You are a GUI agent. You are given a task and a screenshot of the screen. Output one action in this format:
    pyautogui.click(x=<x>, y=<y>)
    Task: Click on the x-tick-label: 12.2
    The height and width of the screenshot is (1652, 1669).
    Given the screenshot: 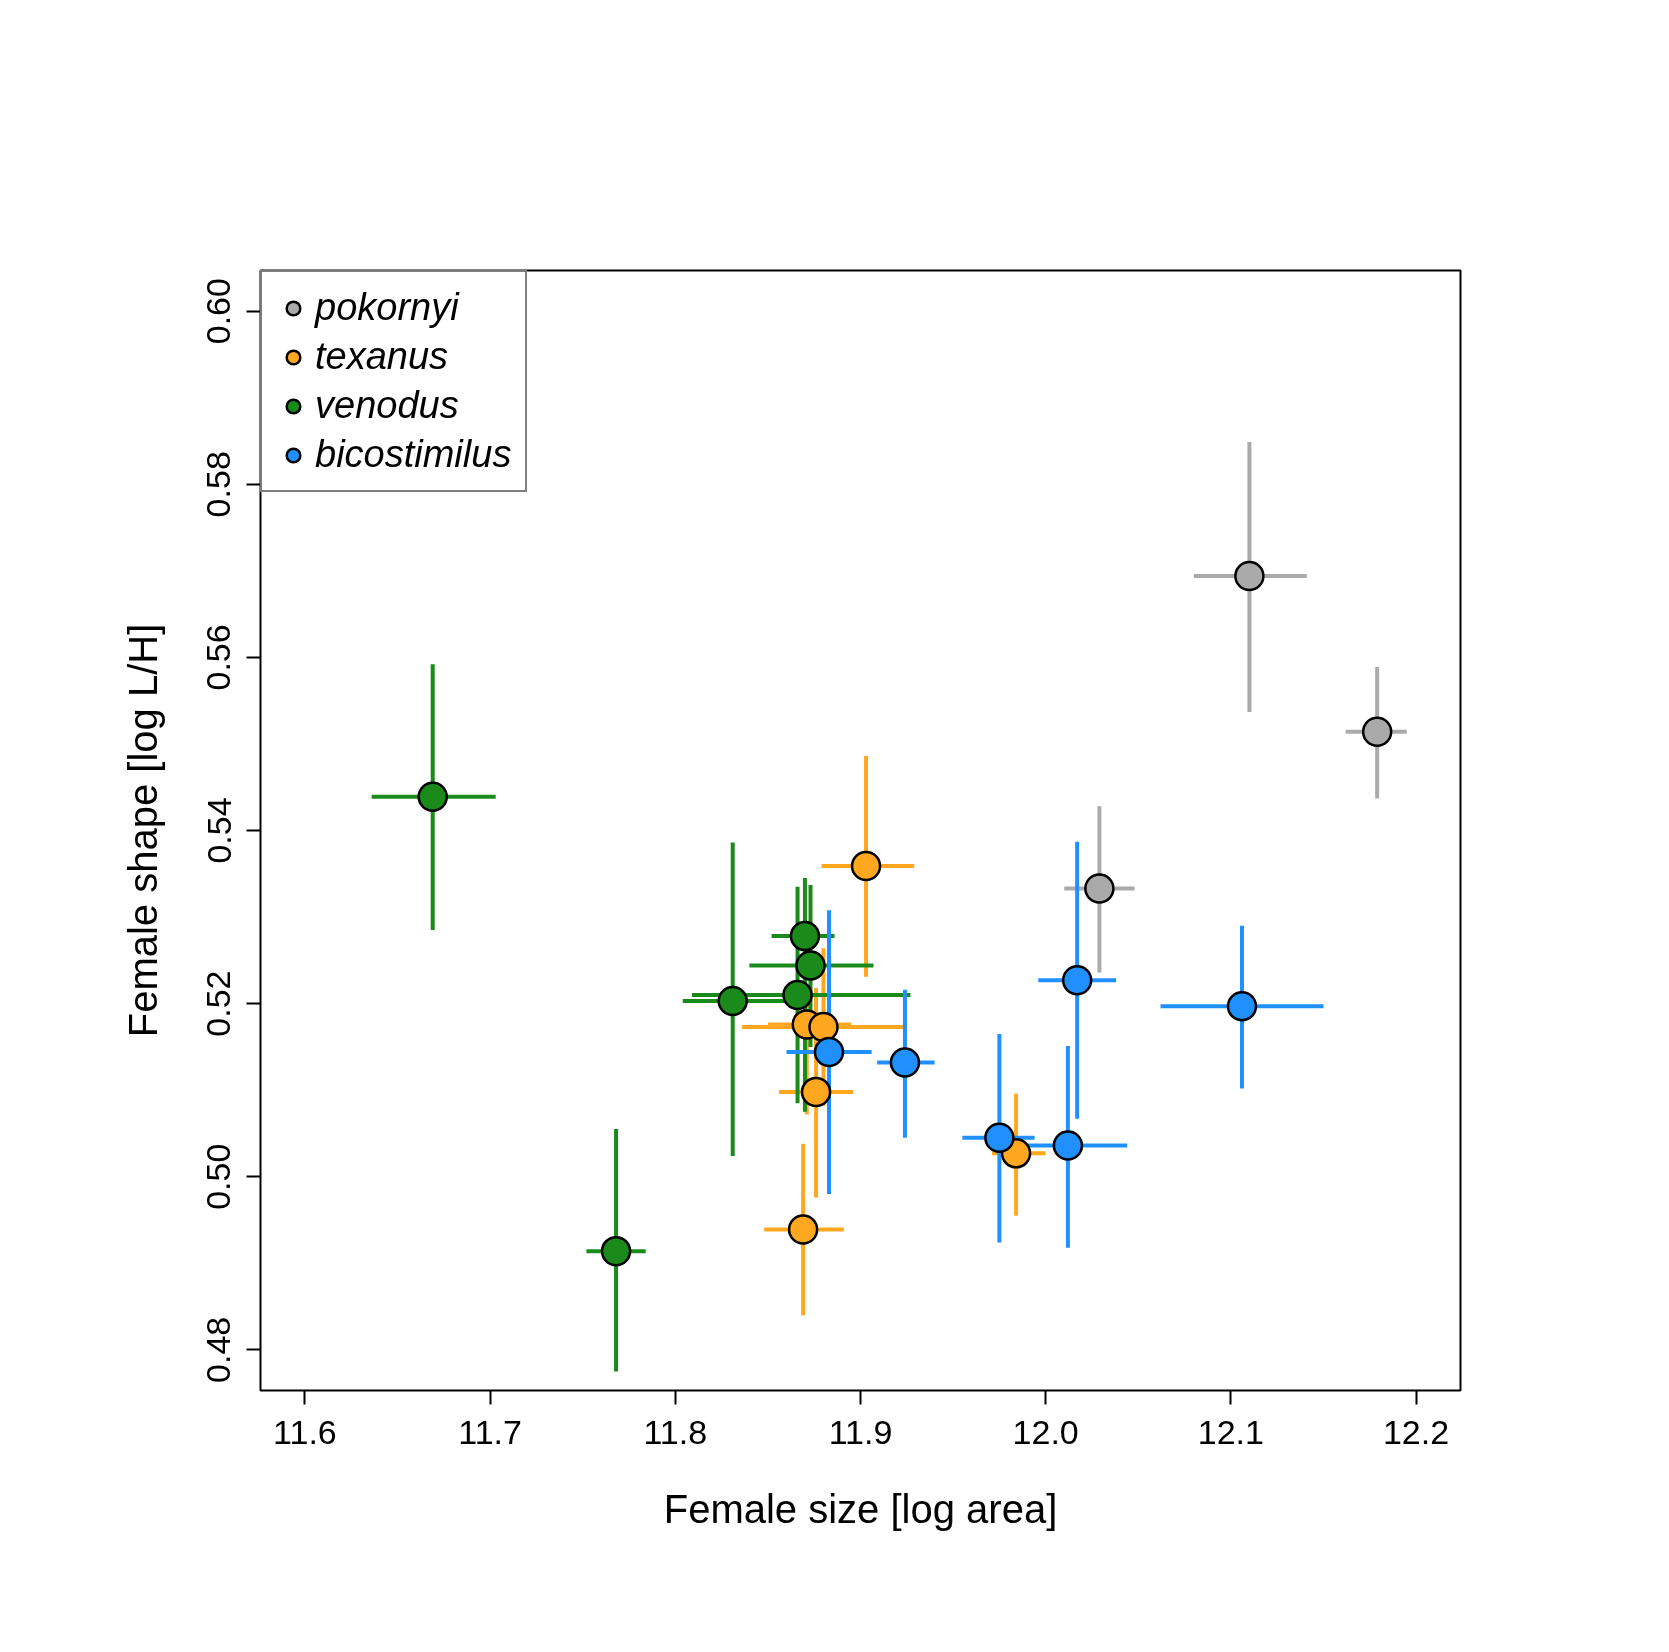 What is the action you would take?
    pyautogui.click(x=1416, y=1431)
    